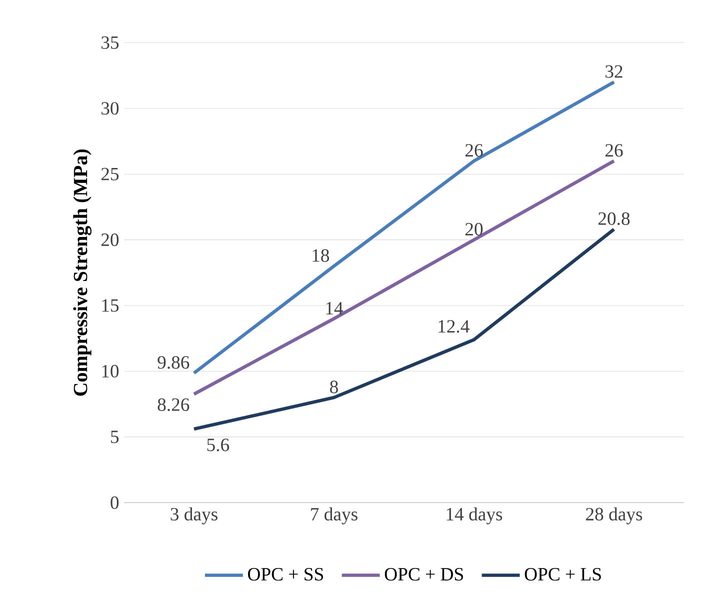  What do you see at coordinates (110, 305) in the screenshot?
I see `y-tick-label: 15` at bounding box center [110, 305].